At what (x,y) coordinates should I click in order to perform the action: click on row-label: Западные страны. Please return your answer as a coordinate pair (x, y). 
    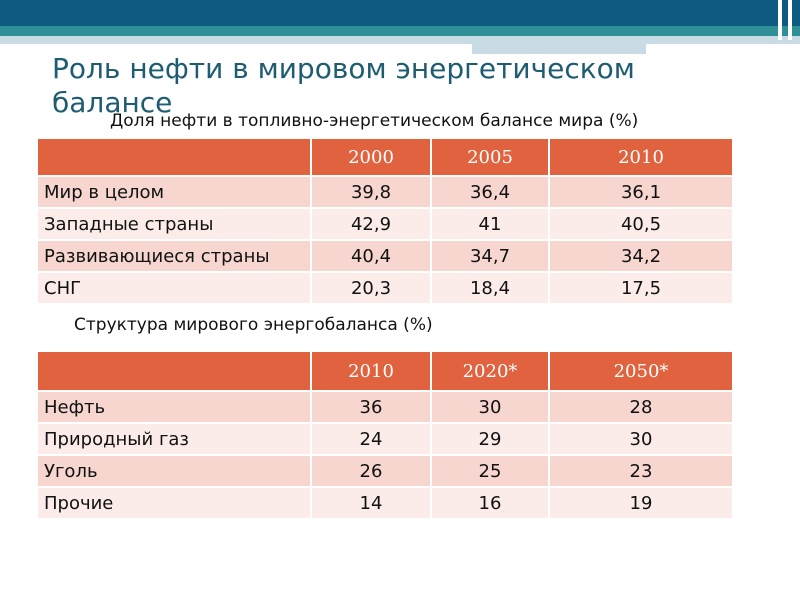
    Looking at the image, I should click on (174, 224).